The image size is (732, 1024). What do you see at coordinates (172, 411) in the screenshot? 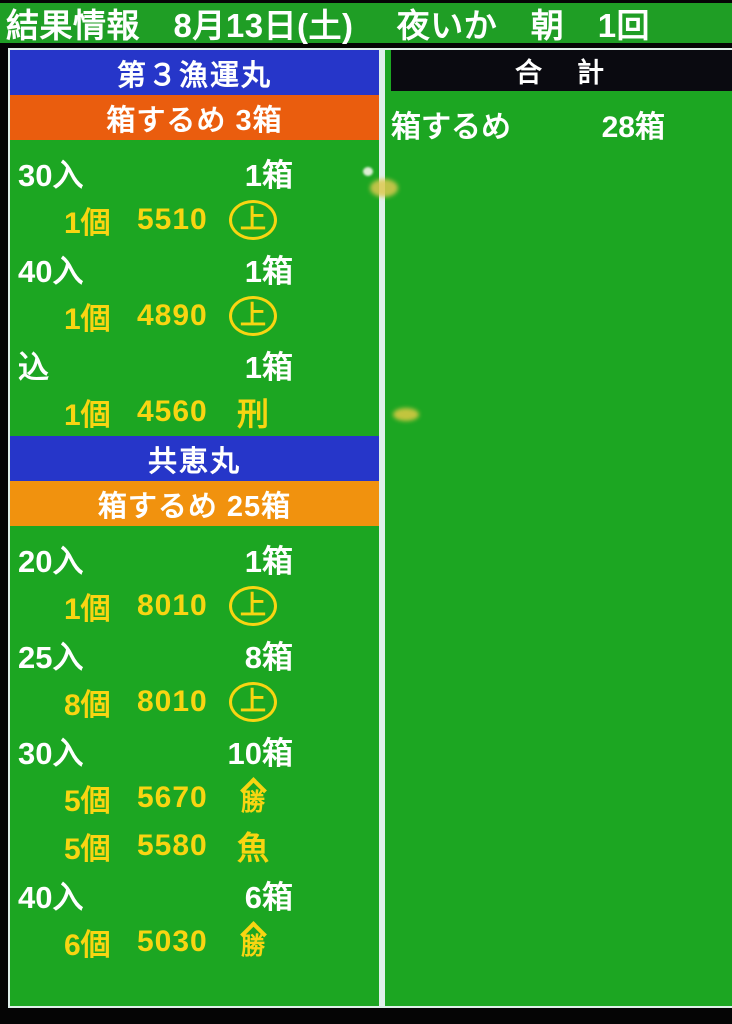
I see `price: 4560` at bounding box center [172, 411].